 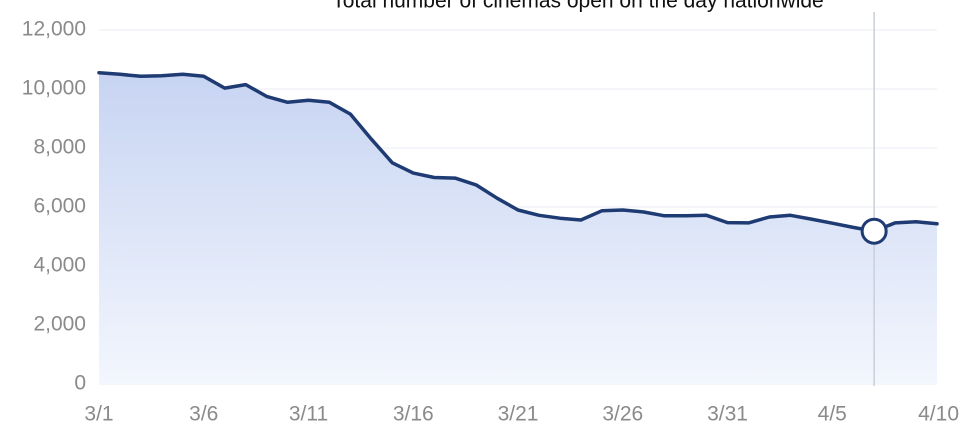 I want to click on x-tick-label: 3/6, so click(x=203, y=414).